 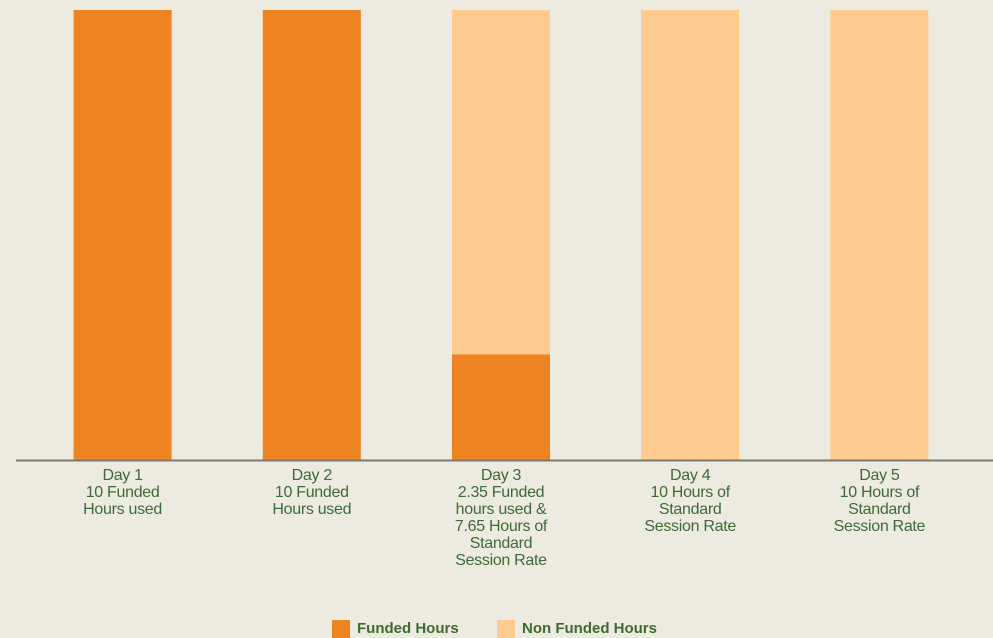 I want to click on x-tick-label: Day 2 10 Funded Hours used, so click(x=312, y=492).